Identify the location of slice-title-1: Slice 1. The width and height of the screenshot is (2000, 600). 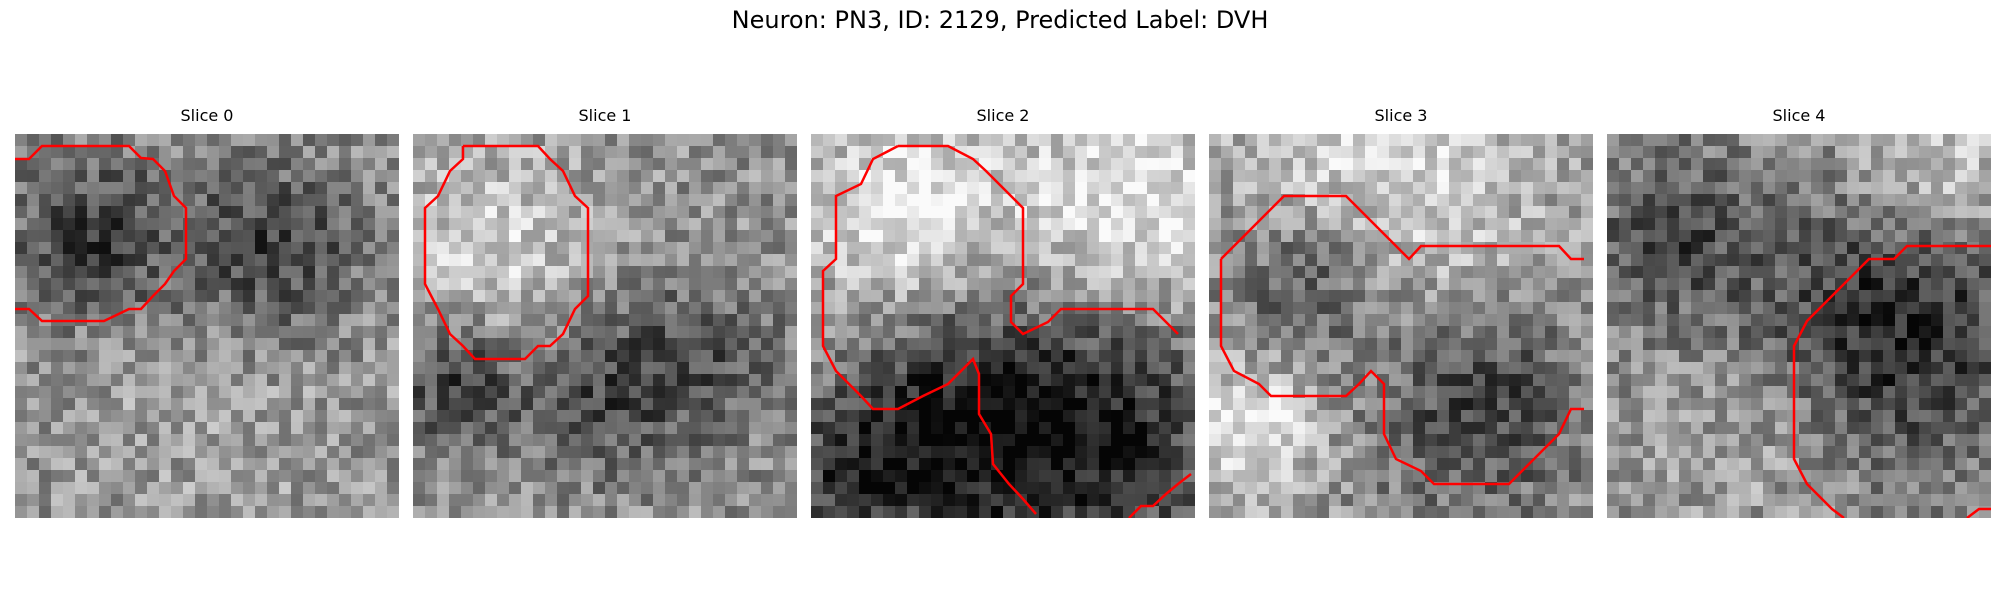
(605, 115).